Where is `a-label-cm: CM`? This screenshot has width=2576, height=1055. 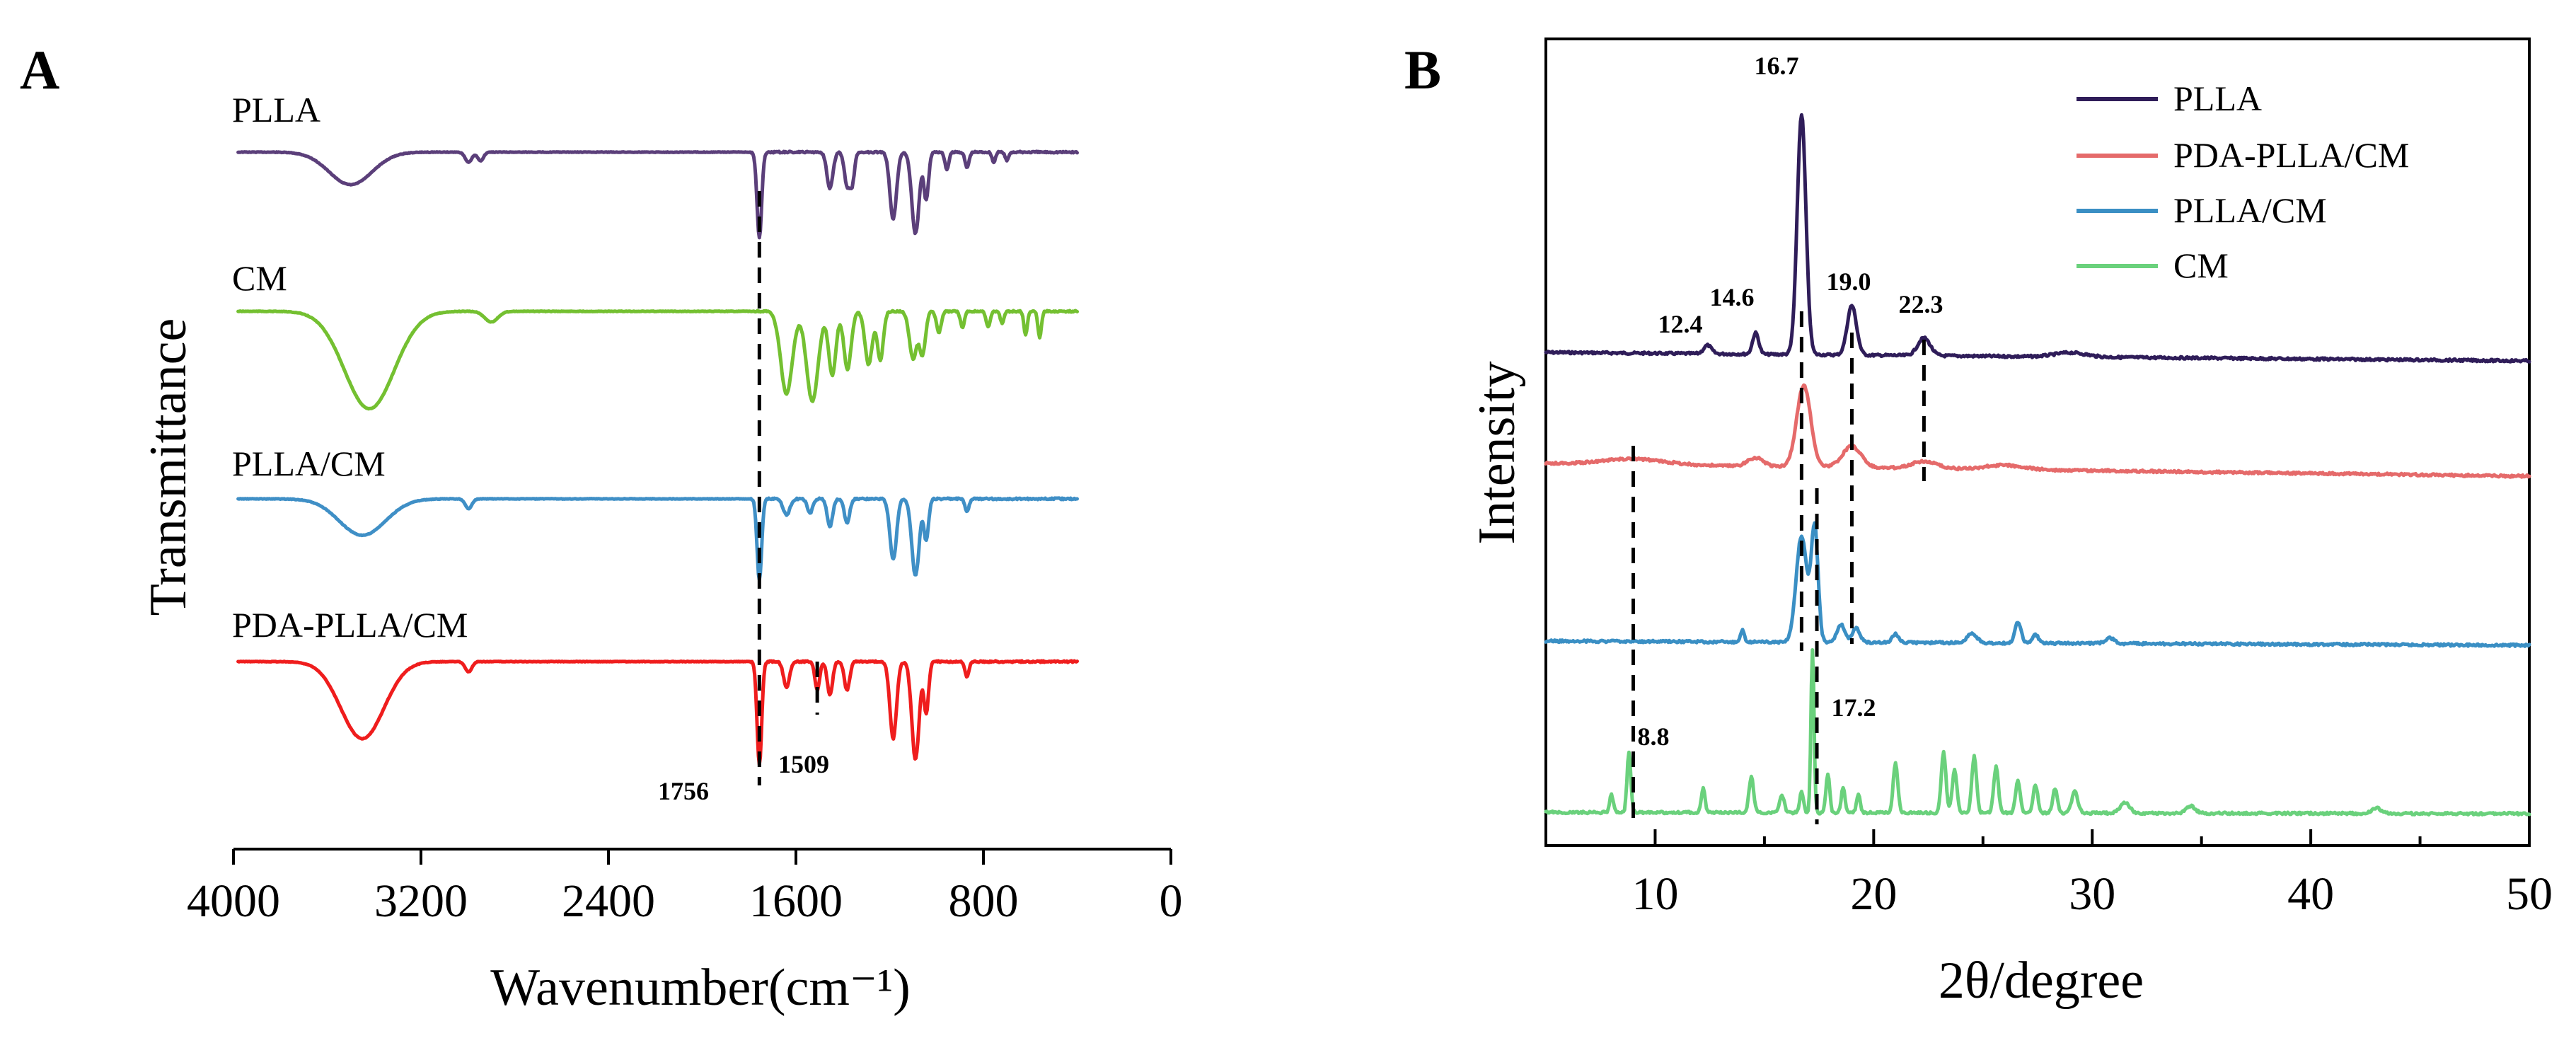
a-label-cm: CM is located at coordinates (259, 278).